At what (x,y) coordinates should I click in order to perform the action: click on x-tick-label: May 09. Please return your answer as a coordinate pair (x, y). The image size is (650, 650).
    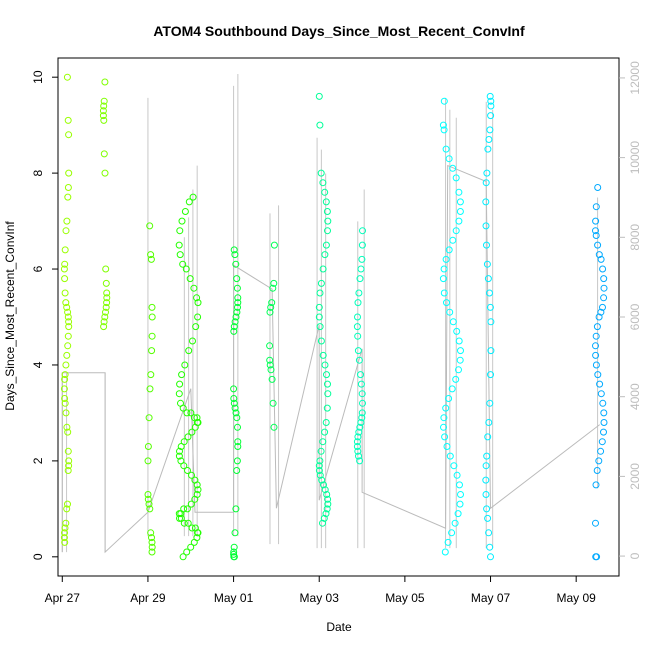
    Looking at the image, I should click on (576, 598).